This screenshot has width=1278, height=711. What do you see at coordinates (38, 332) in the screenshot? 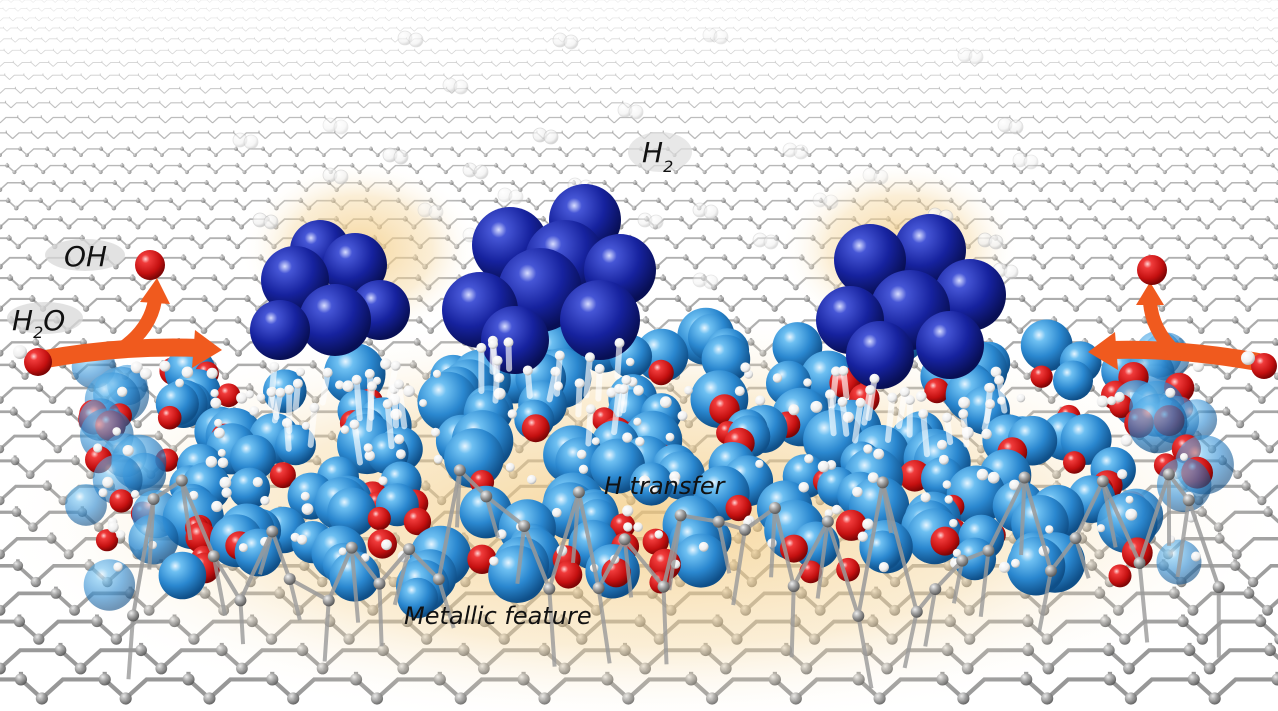
I see `h2o-subscript: 2` at bounding box center [38, 332].